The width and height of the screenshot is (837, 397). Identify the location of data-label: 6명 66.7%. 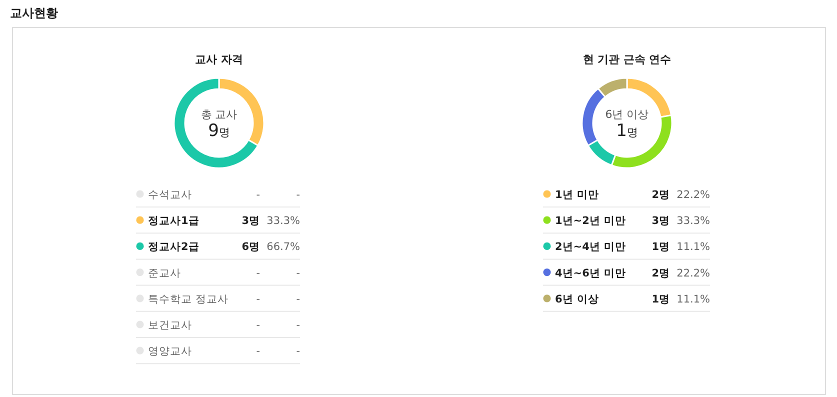
(271, 247).